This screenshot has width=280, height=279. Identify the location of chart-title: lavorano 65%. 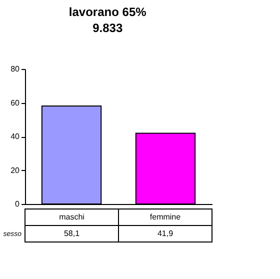
(107, 12).